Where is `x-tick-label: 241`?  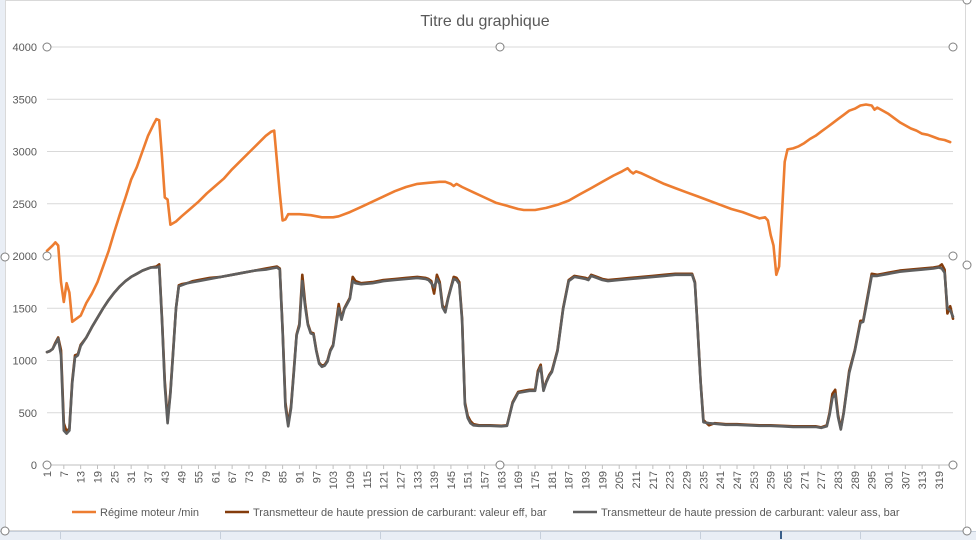 x-tick-label: 241 is located at coordinates (721, 480).